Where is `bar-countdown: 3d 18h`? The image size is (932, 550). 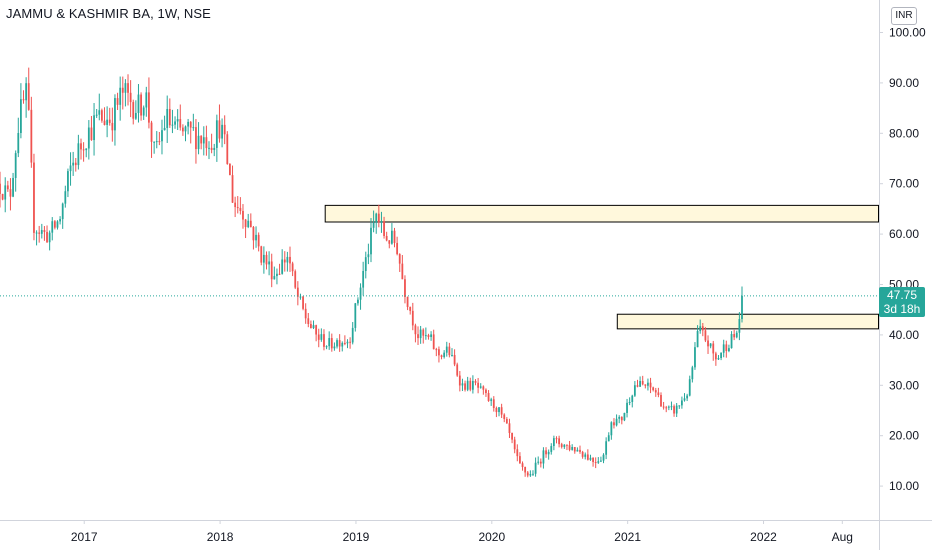
bar-countdown: 3d 18h is located at coordinates (902, 309).